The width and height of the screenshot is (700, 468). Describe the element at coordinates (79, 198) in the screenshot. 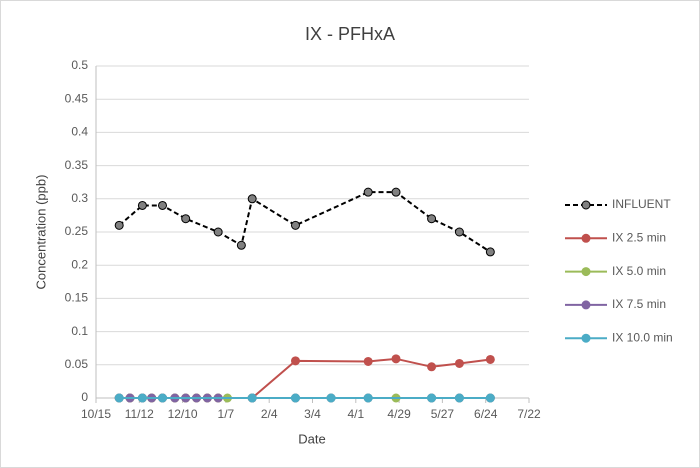

I see `y-tick-label: 0.3` at that location.